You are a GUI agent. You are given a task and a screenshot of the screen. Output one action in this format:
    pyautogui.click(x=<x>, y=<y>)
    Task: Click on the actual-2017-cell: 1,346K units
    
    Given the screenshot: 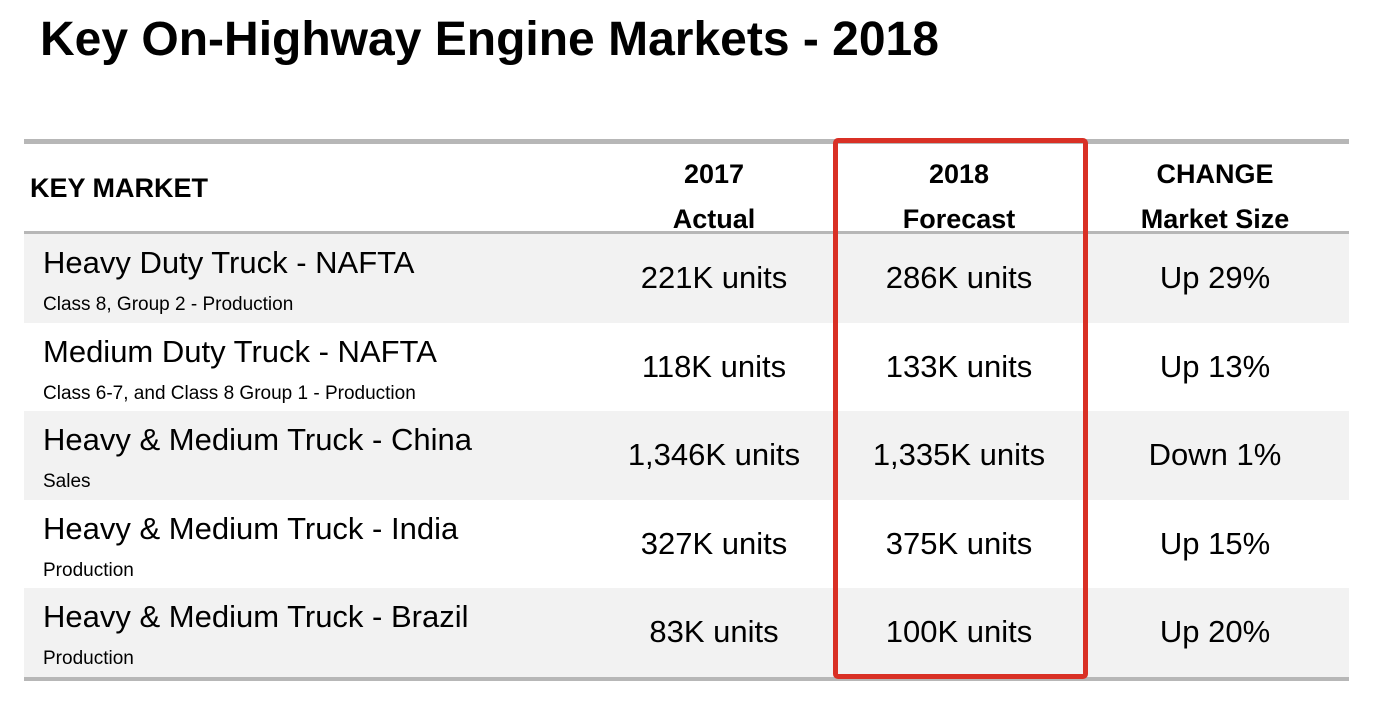 What is the action you would take?
    pyautogui.click(x=714, y=455)
    